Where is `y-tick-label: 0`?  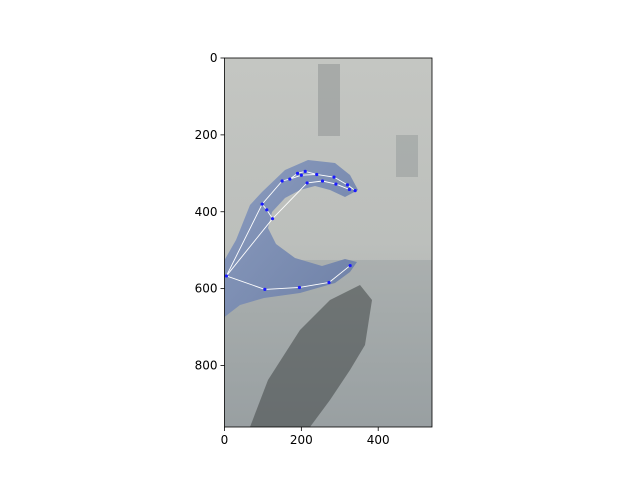
y-tick-label: 0 is located at coordinates (214, 58).